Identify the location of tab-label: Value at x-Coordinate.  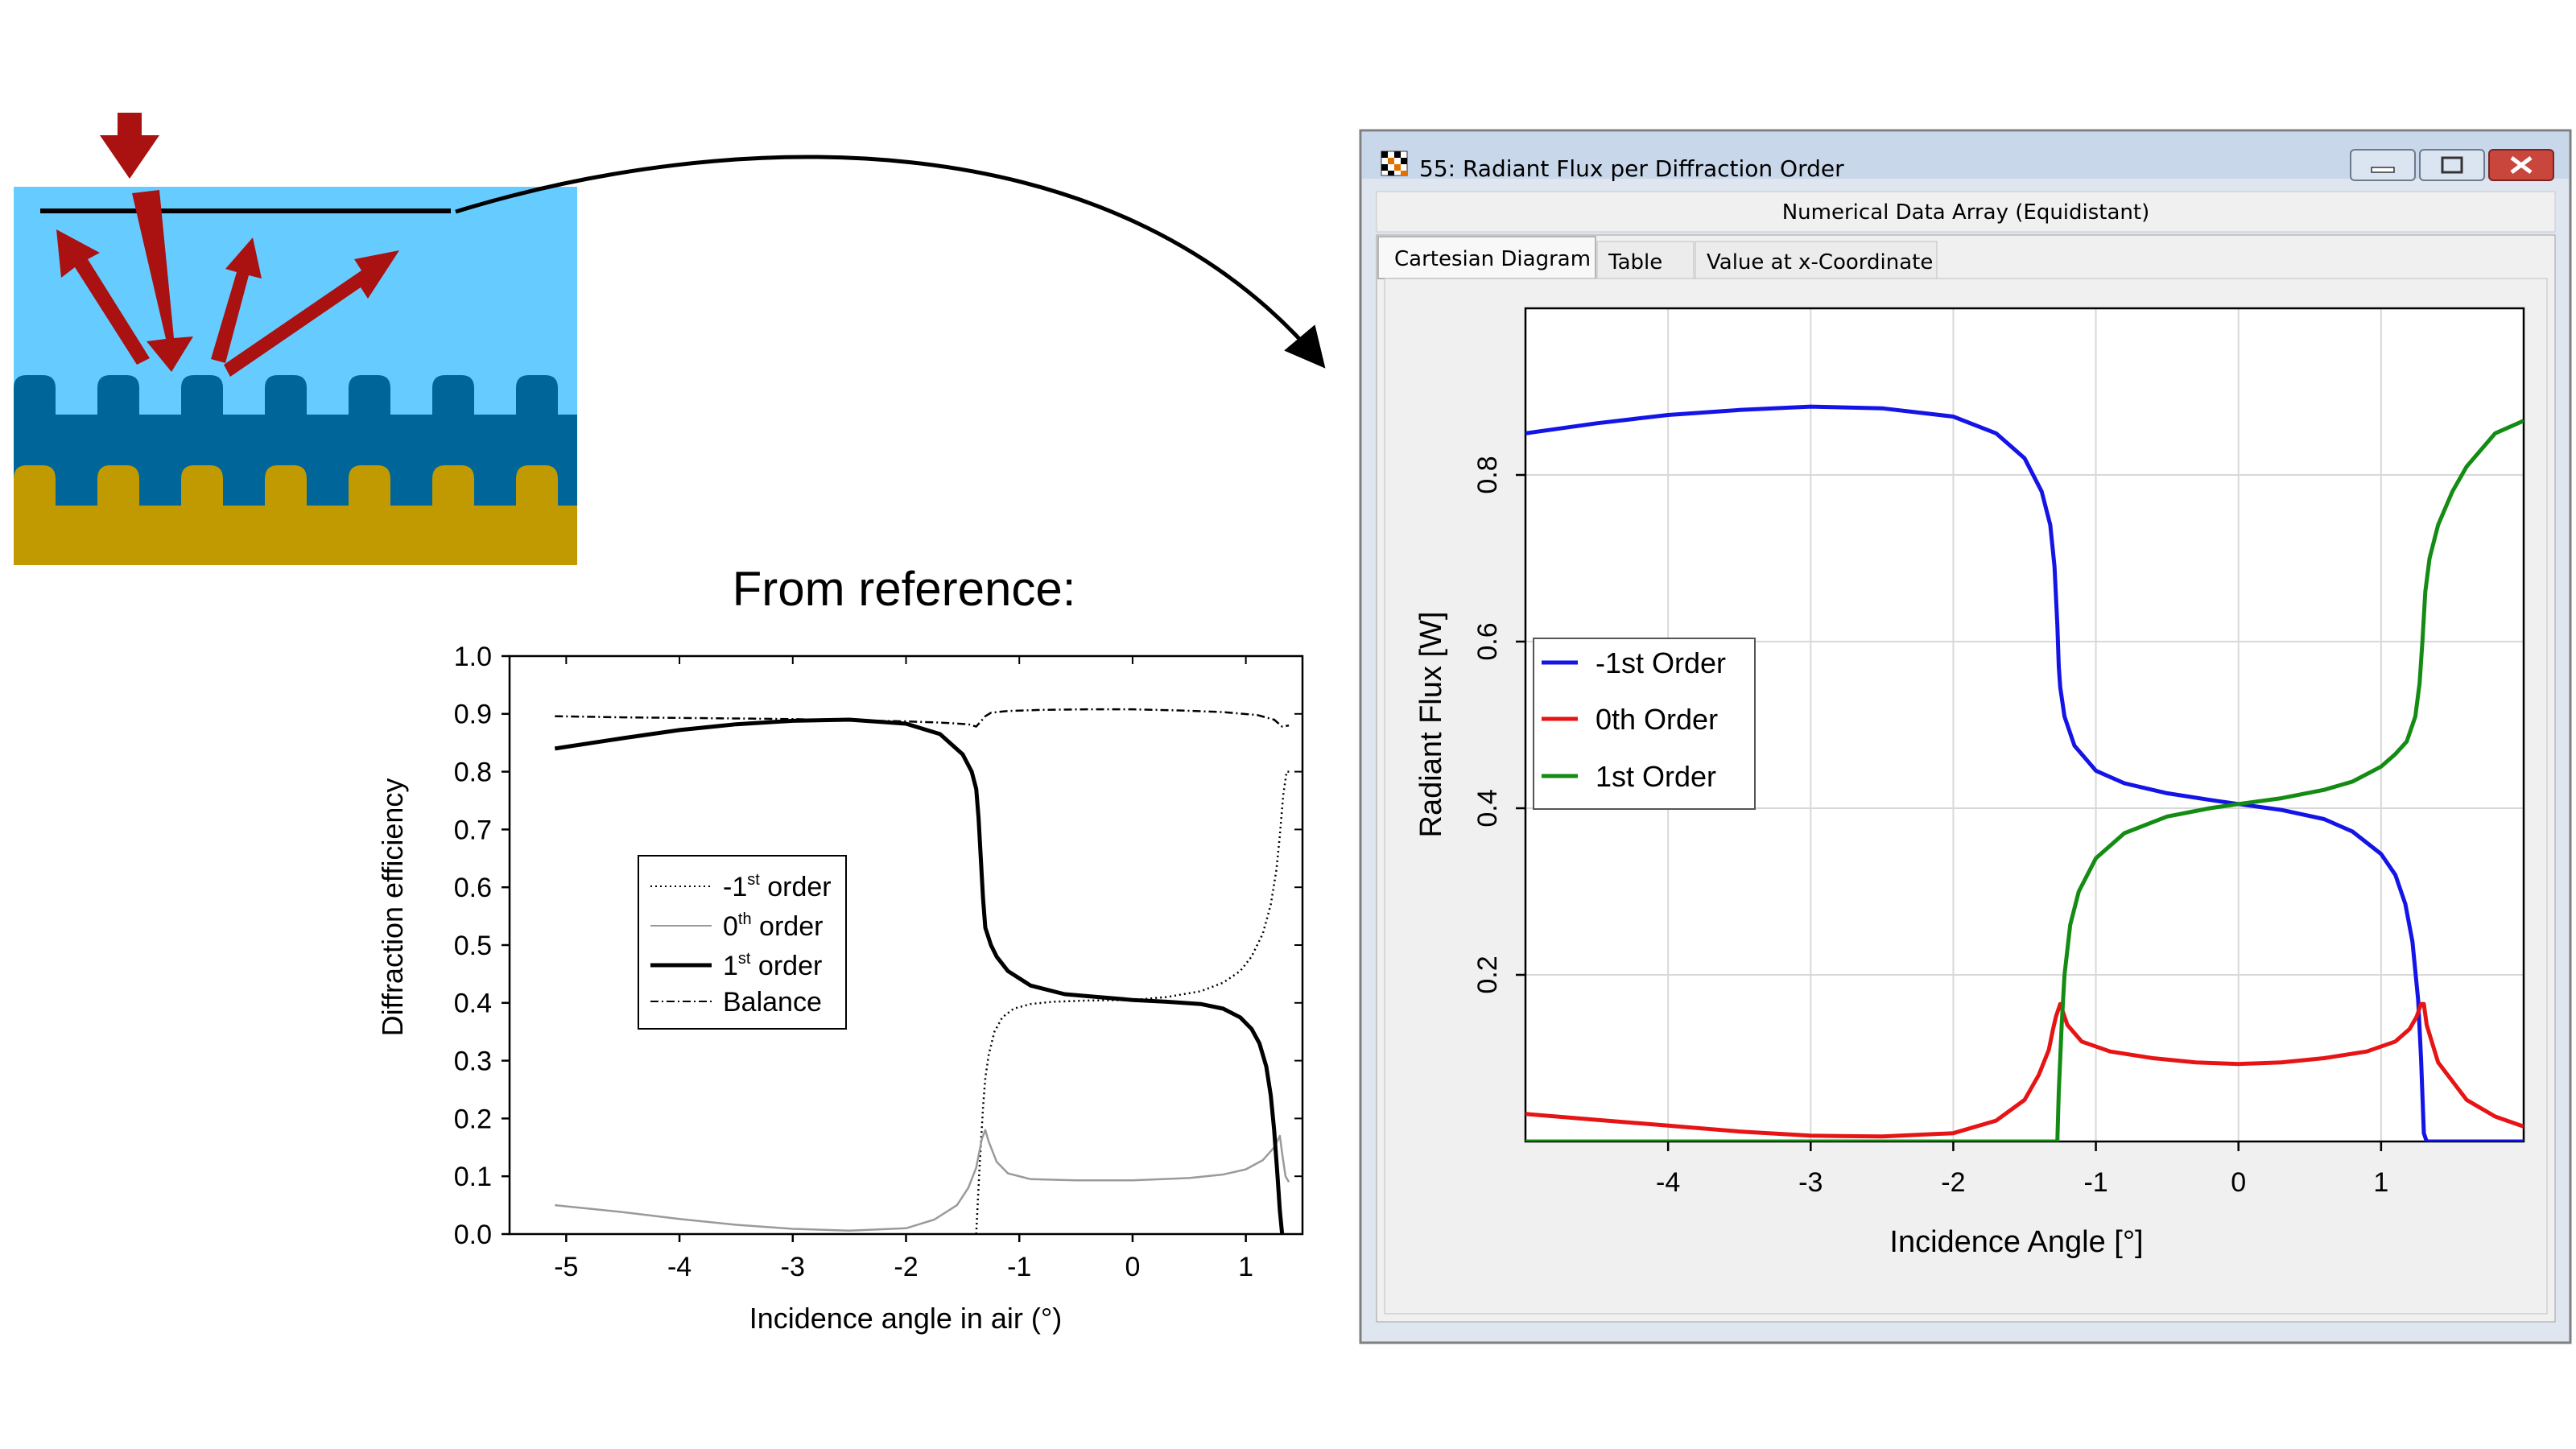
(1820, 262).